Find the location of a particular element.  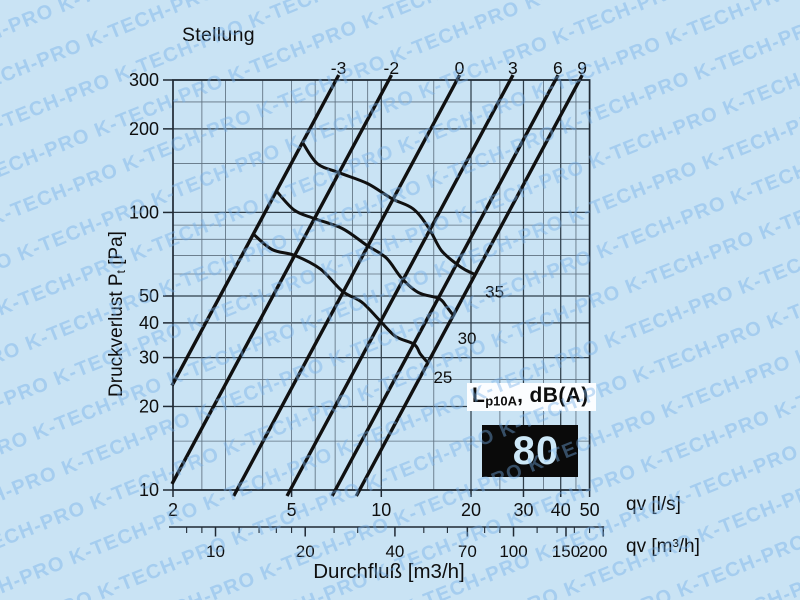

m3h-tick-label: 100 is located at coordinates (513, 551).